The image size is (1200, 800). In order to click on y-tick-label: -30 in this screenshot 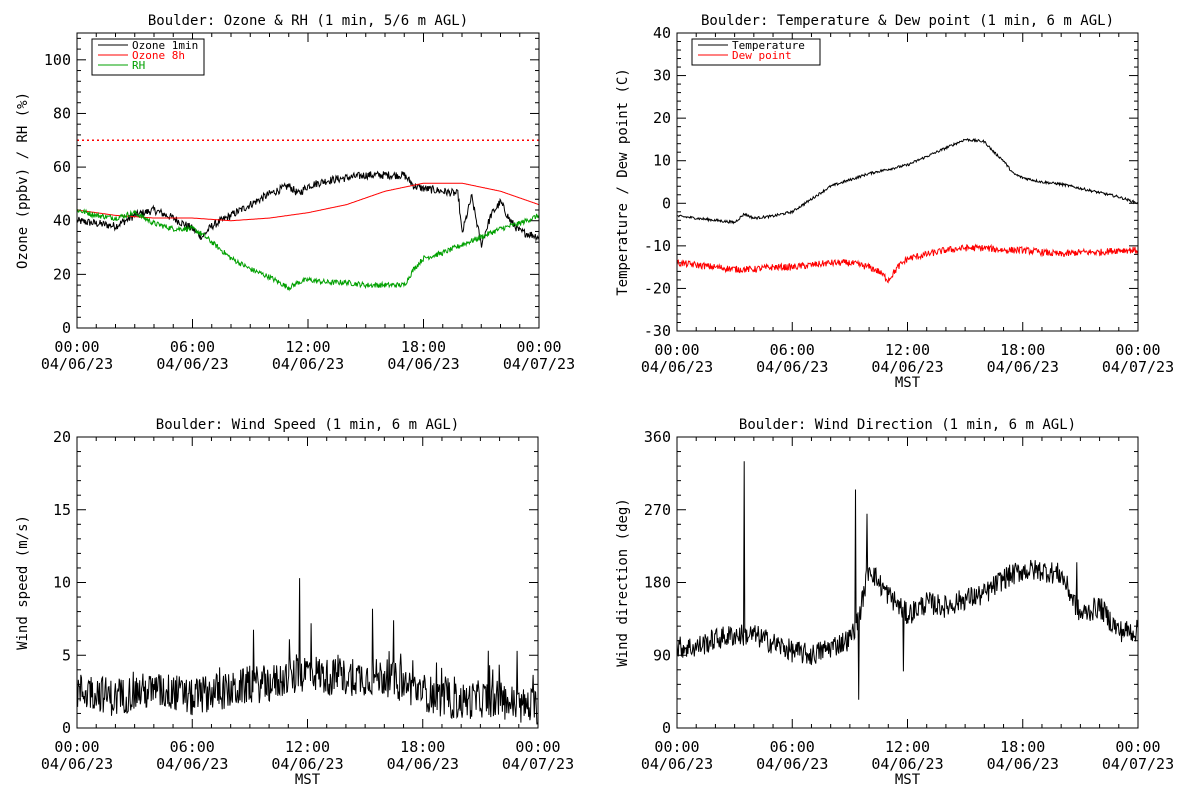, I will do `click(657, 331)`.